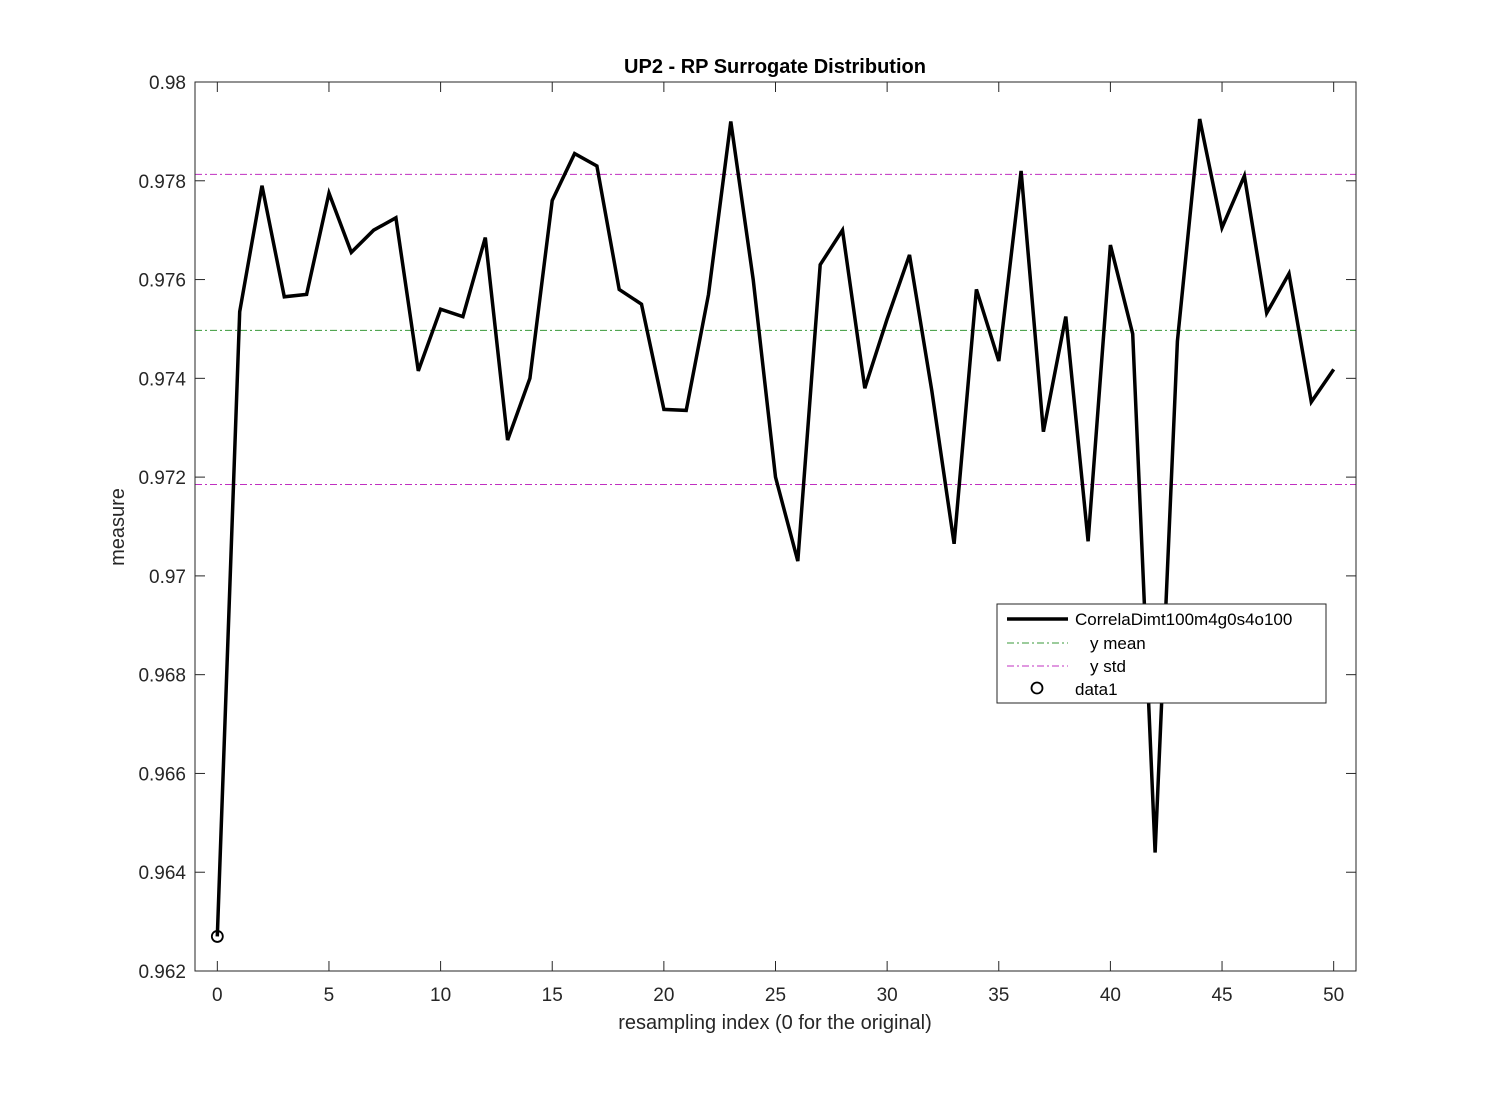 This screenshot has height=1097, width=1498. What do you see at coordinates (217, 995) in the screenshot?
I see `x-tick-label: 0` at bounding box center [217, 995].